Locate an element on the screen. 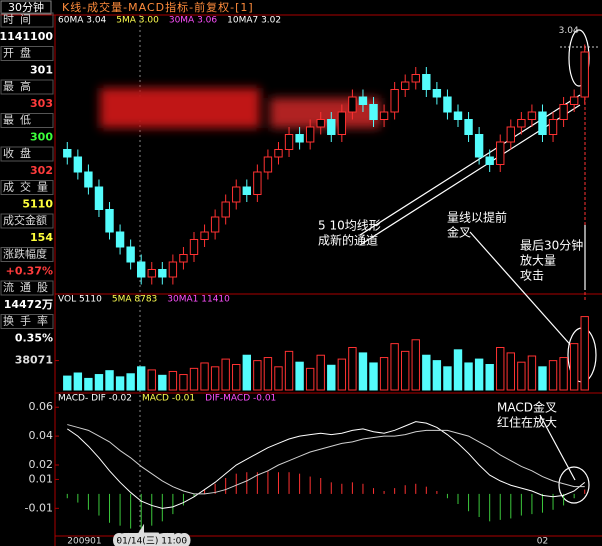 This screenshot has height=546, width=602. annotation: 量线以提前 is located at coordinates (477, 217).